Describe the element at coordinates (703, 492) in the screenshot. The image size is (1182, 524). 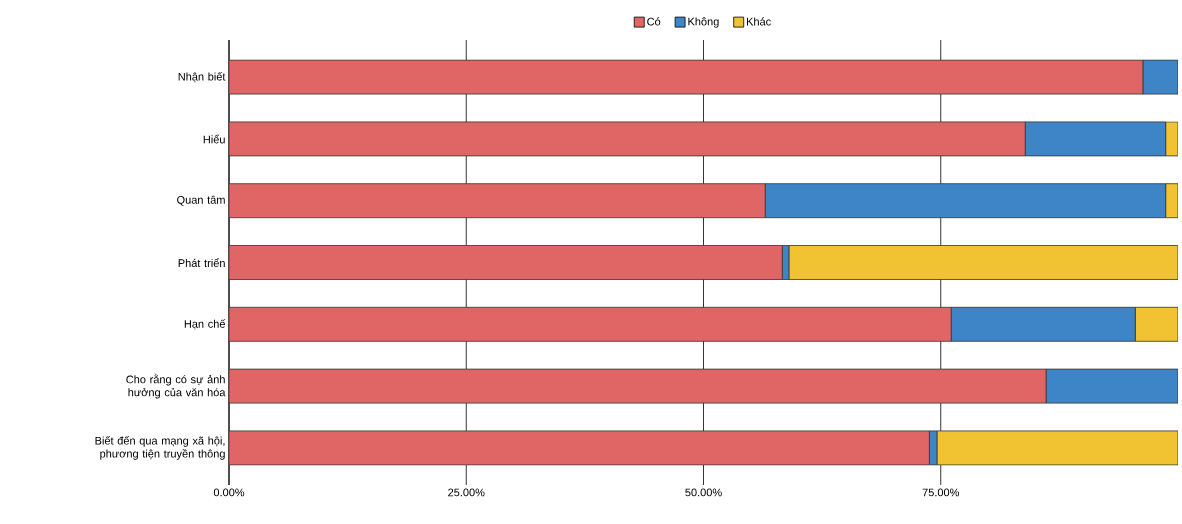
I see `x-tick-label: 50.00%` at that location.